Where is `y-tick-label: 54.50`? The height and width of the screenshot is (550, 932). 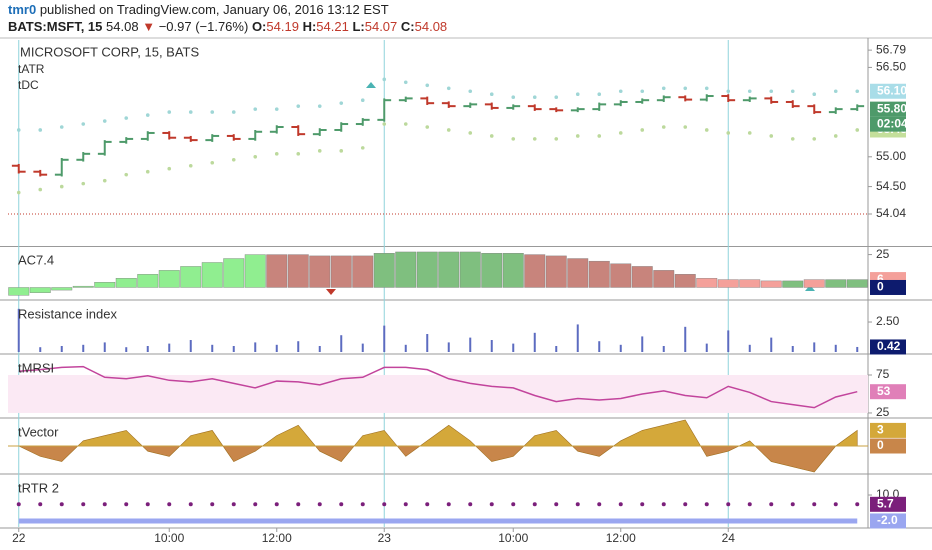 y-tick-label: 54.50 is located at coordinates (891, 186).